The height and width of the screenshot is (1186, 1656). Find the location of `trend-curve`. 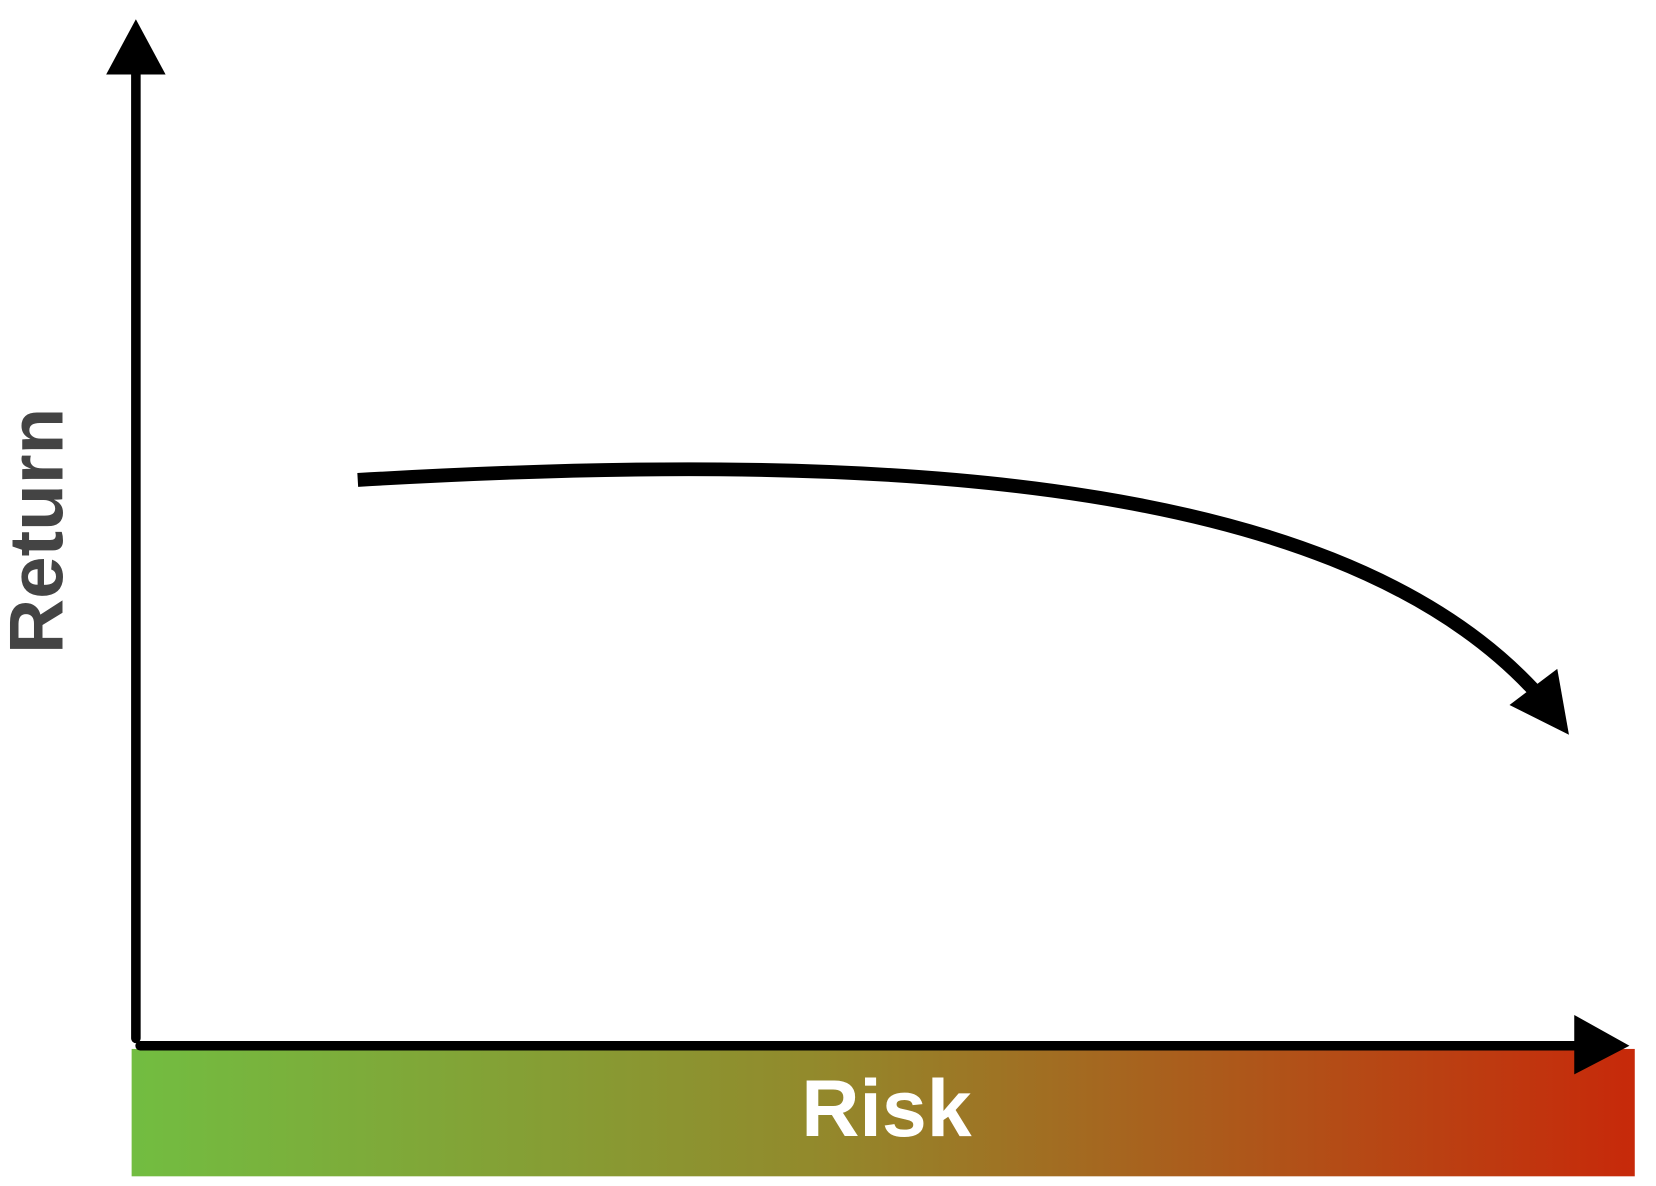

trend-curve is located at coordinates (948, 578).